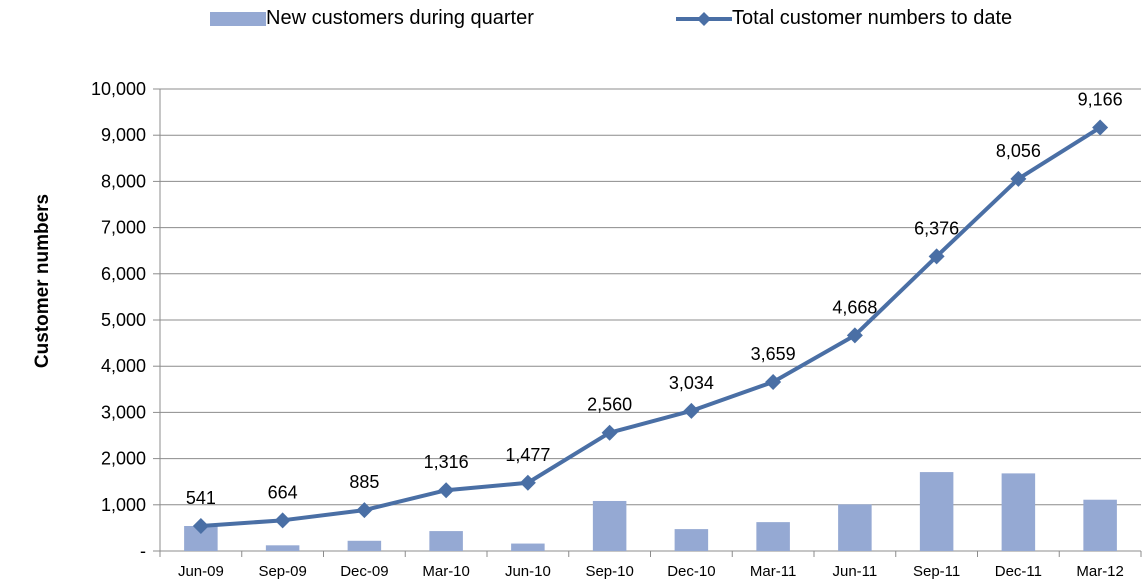 Image resolution: width=1146 pixels, height=585 pixels. Describe the element at coordinates (773, 571) in the screenshot. I see `x-tick-label: Mar-11` at that location.